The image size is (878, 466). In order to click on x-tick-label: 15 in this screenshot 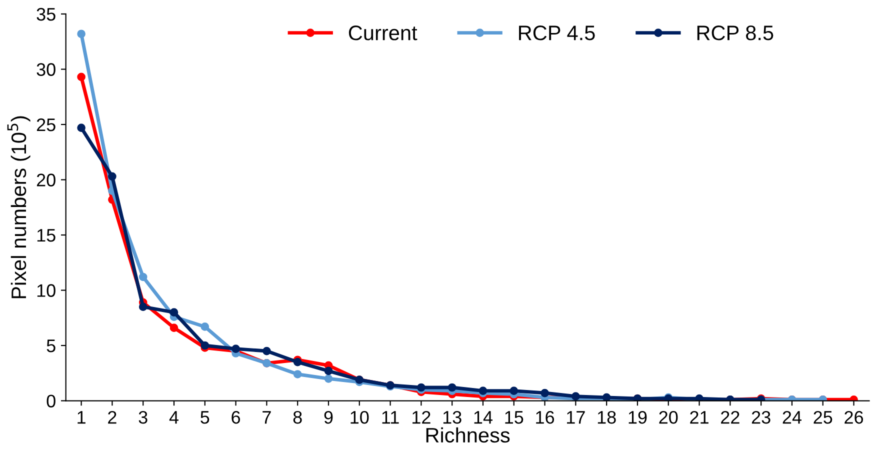, I will do `click(514, 417)`.